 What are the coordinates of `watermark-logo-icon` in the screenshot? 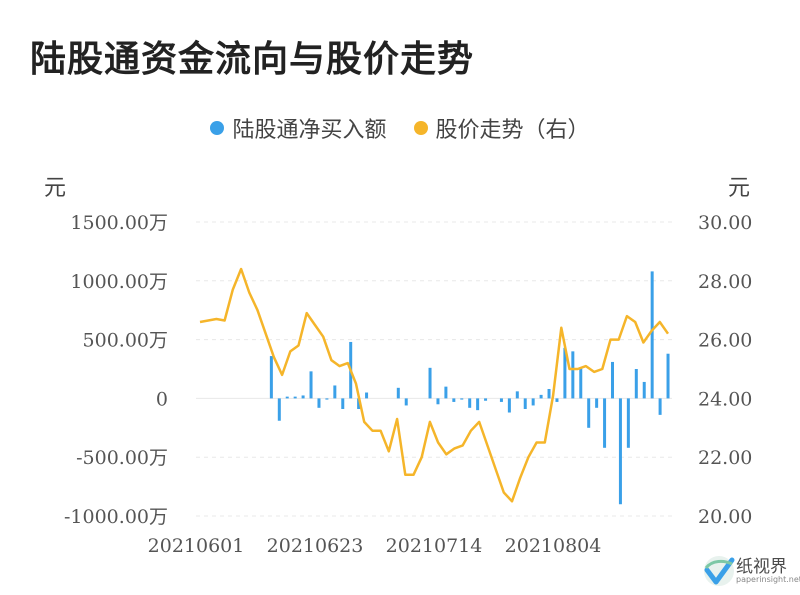 It's located at (719, 571).